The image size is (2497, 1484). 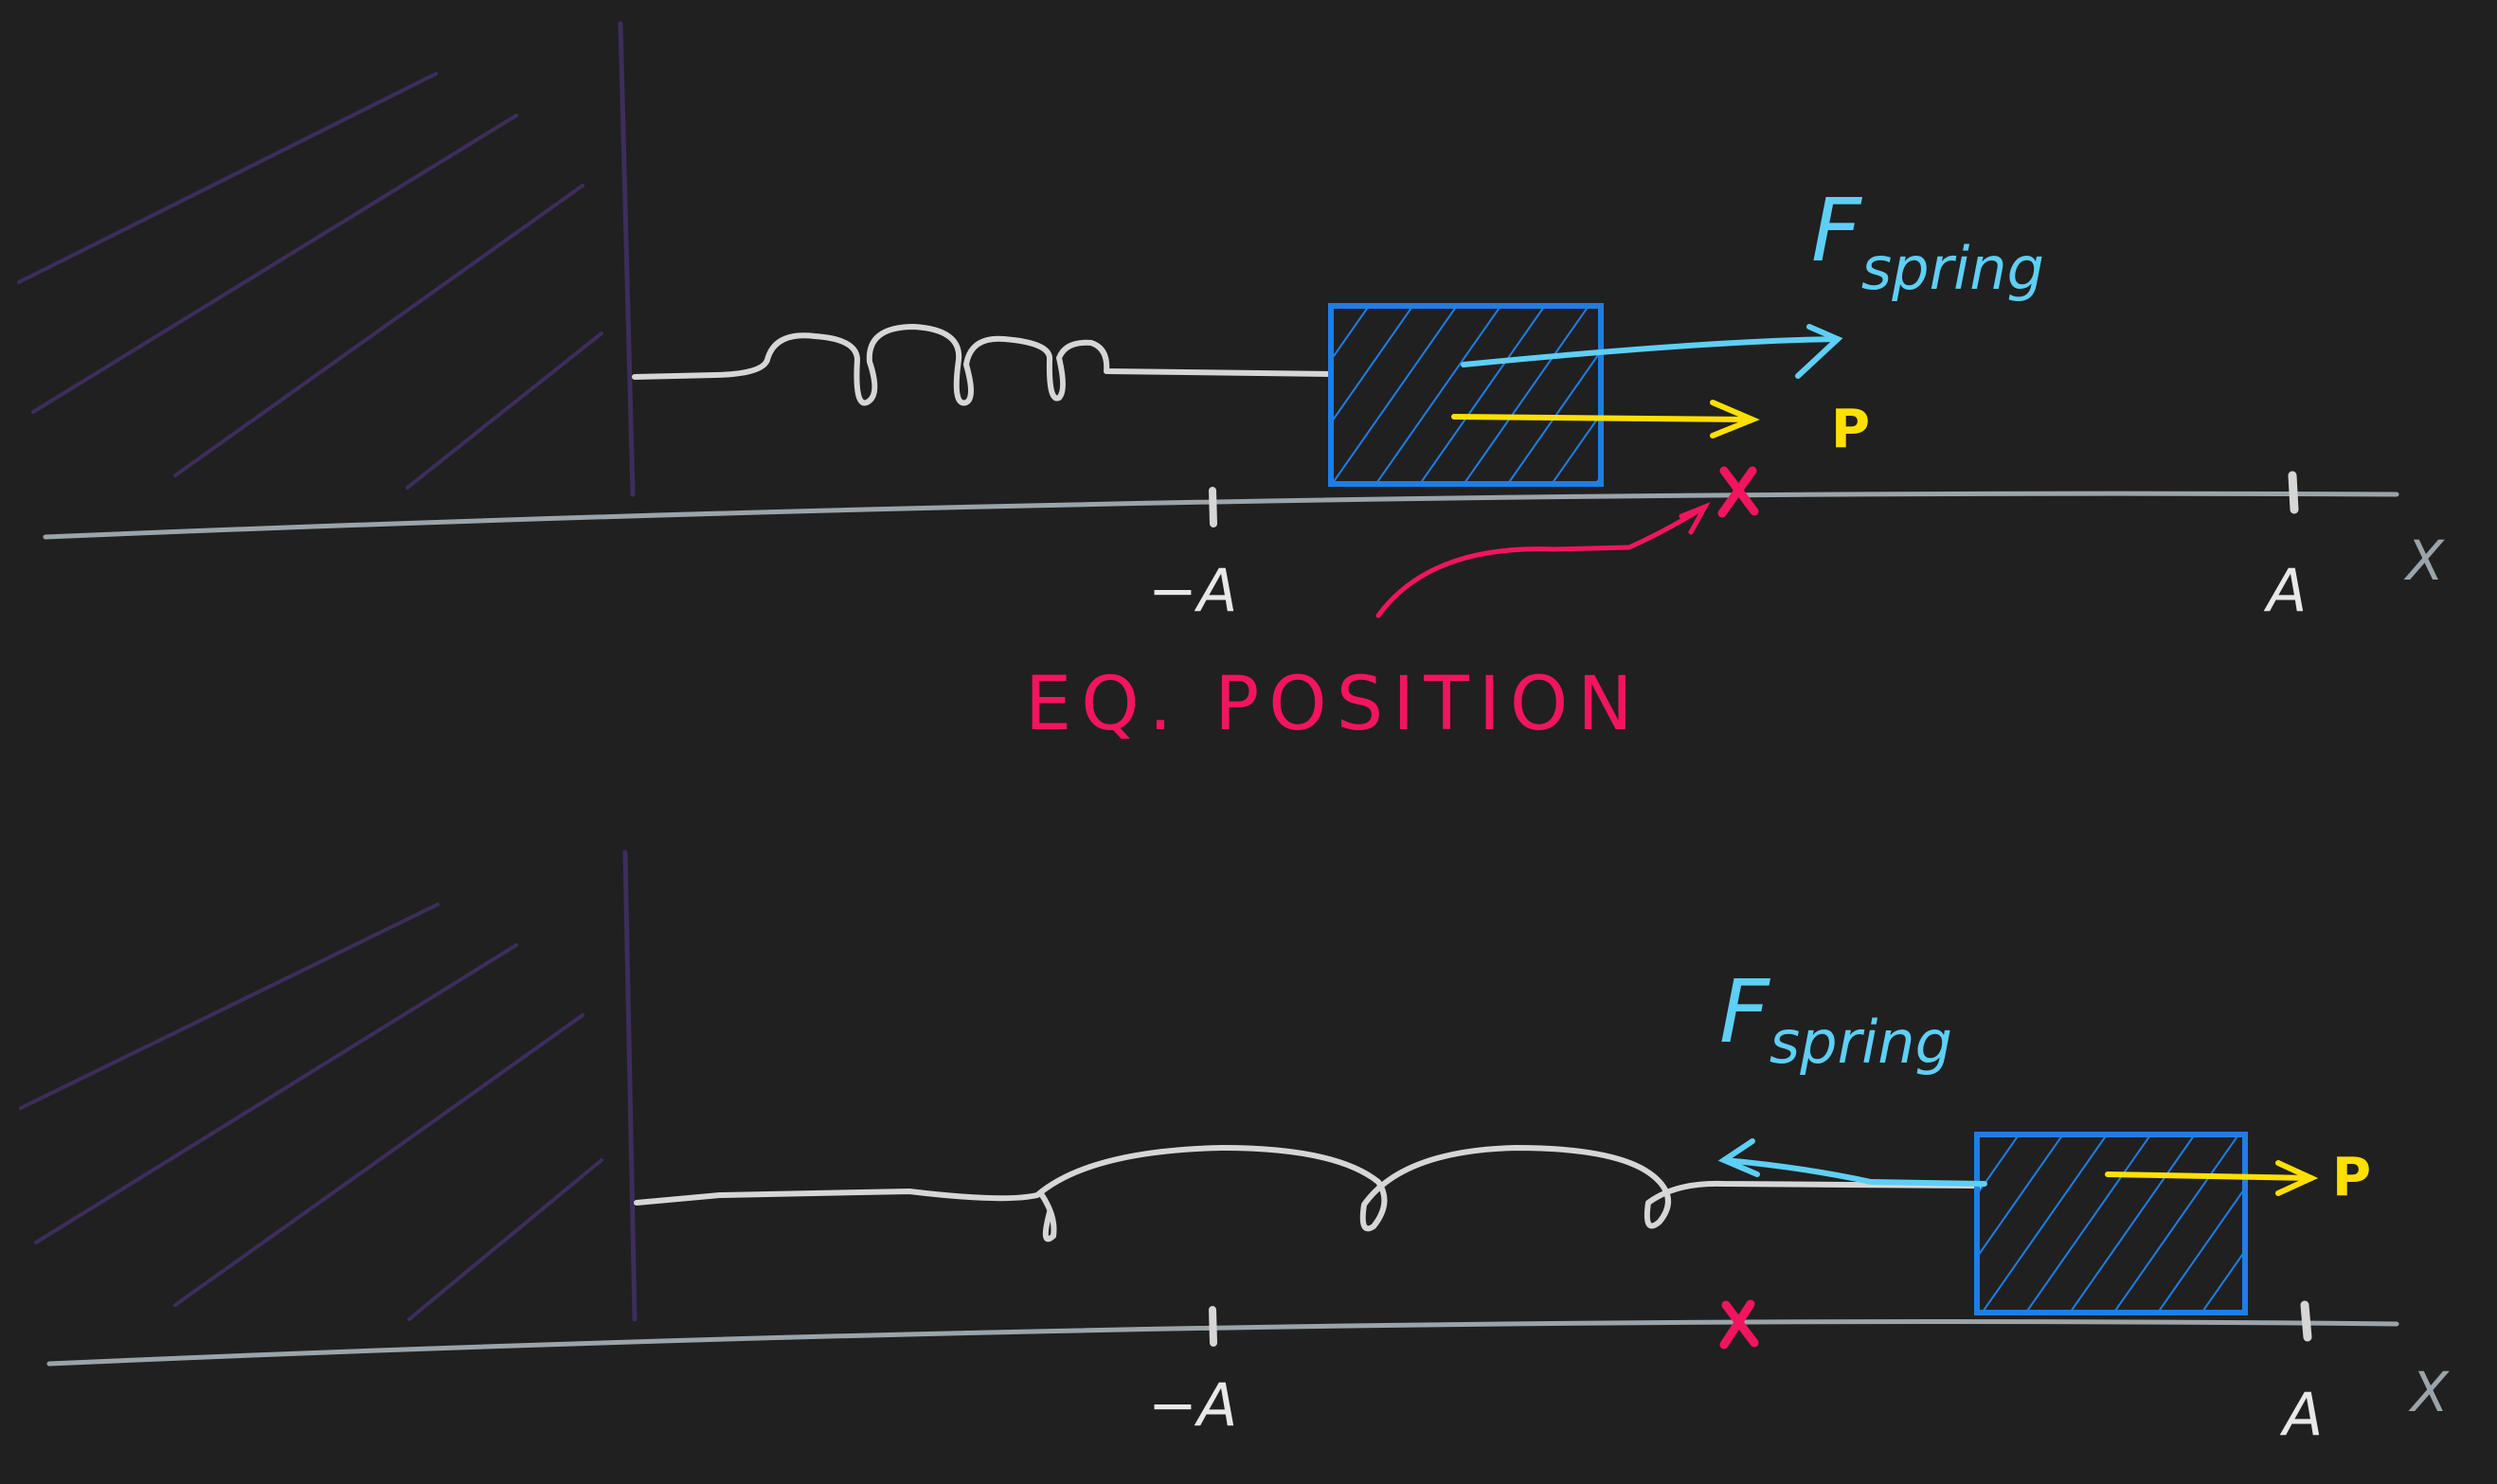 What do you see at coordinates (1543, 560) in the screenshot?
I see `equilibrium-pointer-arrow` at bounding box center [1543, 560].